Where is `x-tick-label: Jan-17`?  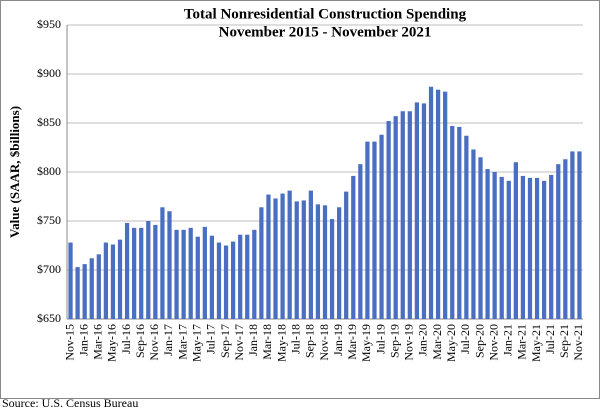
x-tick-label: Jan-17 is located at coordinates (168, 340).